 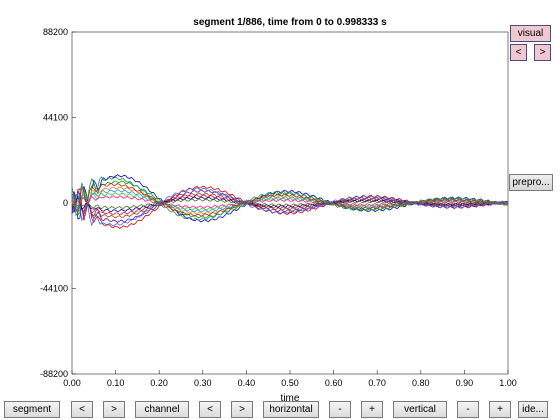 I want to click on x-tick-label: 0.30, so click(x=203, y=383).